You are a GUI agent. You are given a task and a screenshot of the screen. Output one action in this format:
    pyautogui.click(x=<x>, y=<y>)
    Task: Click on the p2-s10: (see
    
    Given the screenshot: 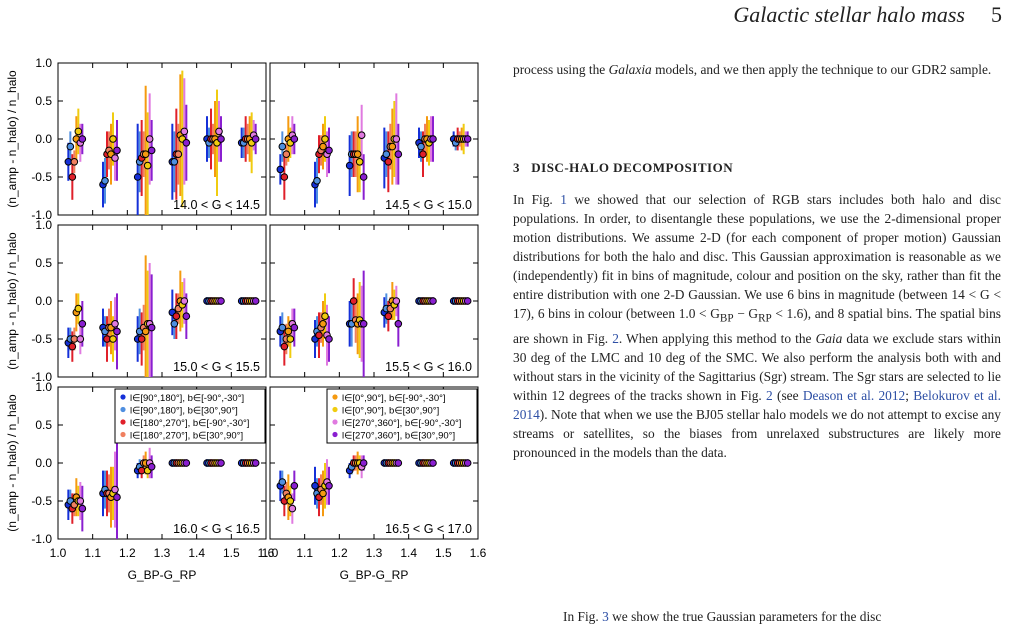 What is the action you would take?
    pyautogui.click(x=787, y=395)
    